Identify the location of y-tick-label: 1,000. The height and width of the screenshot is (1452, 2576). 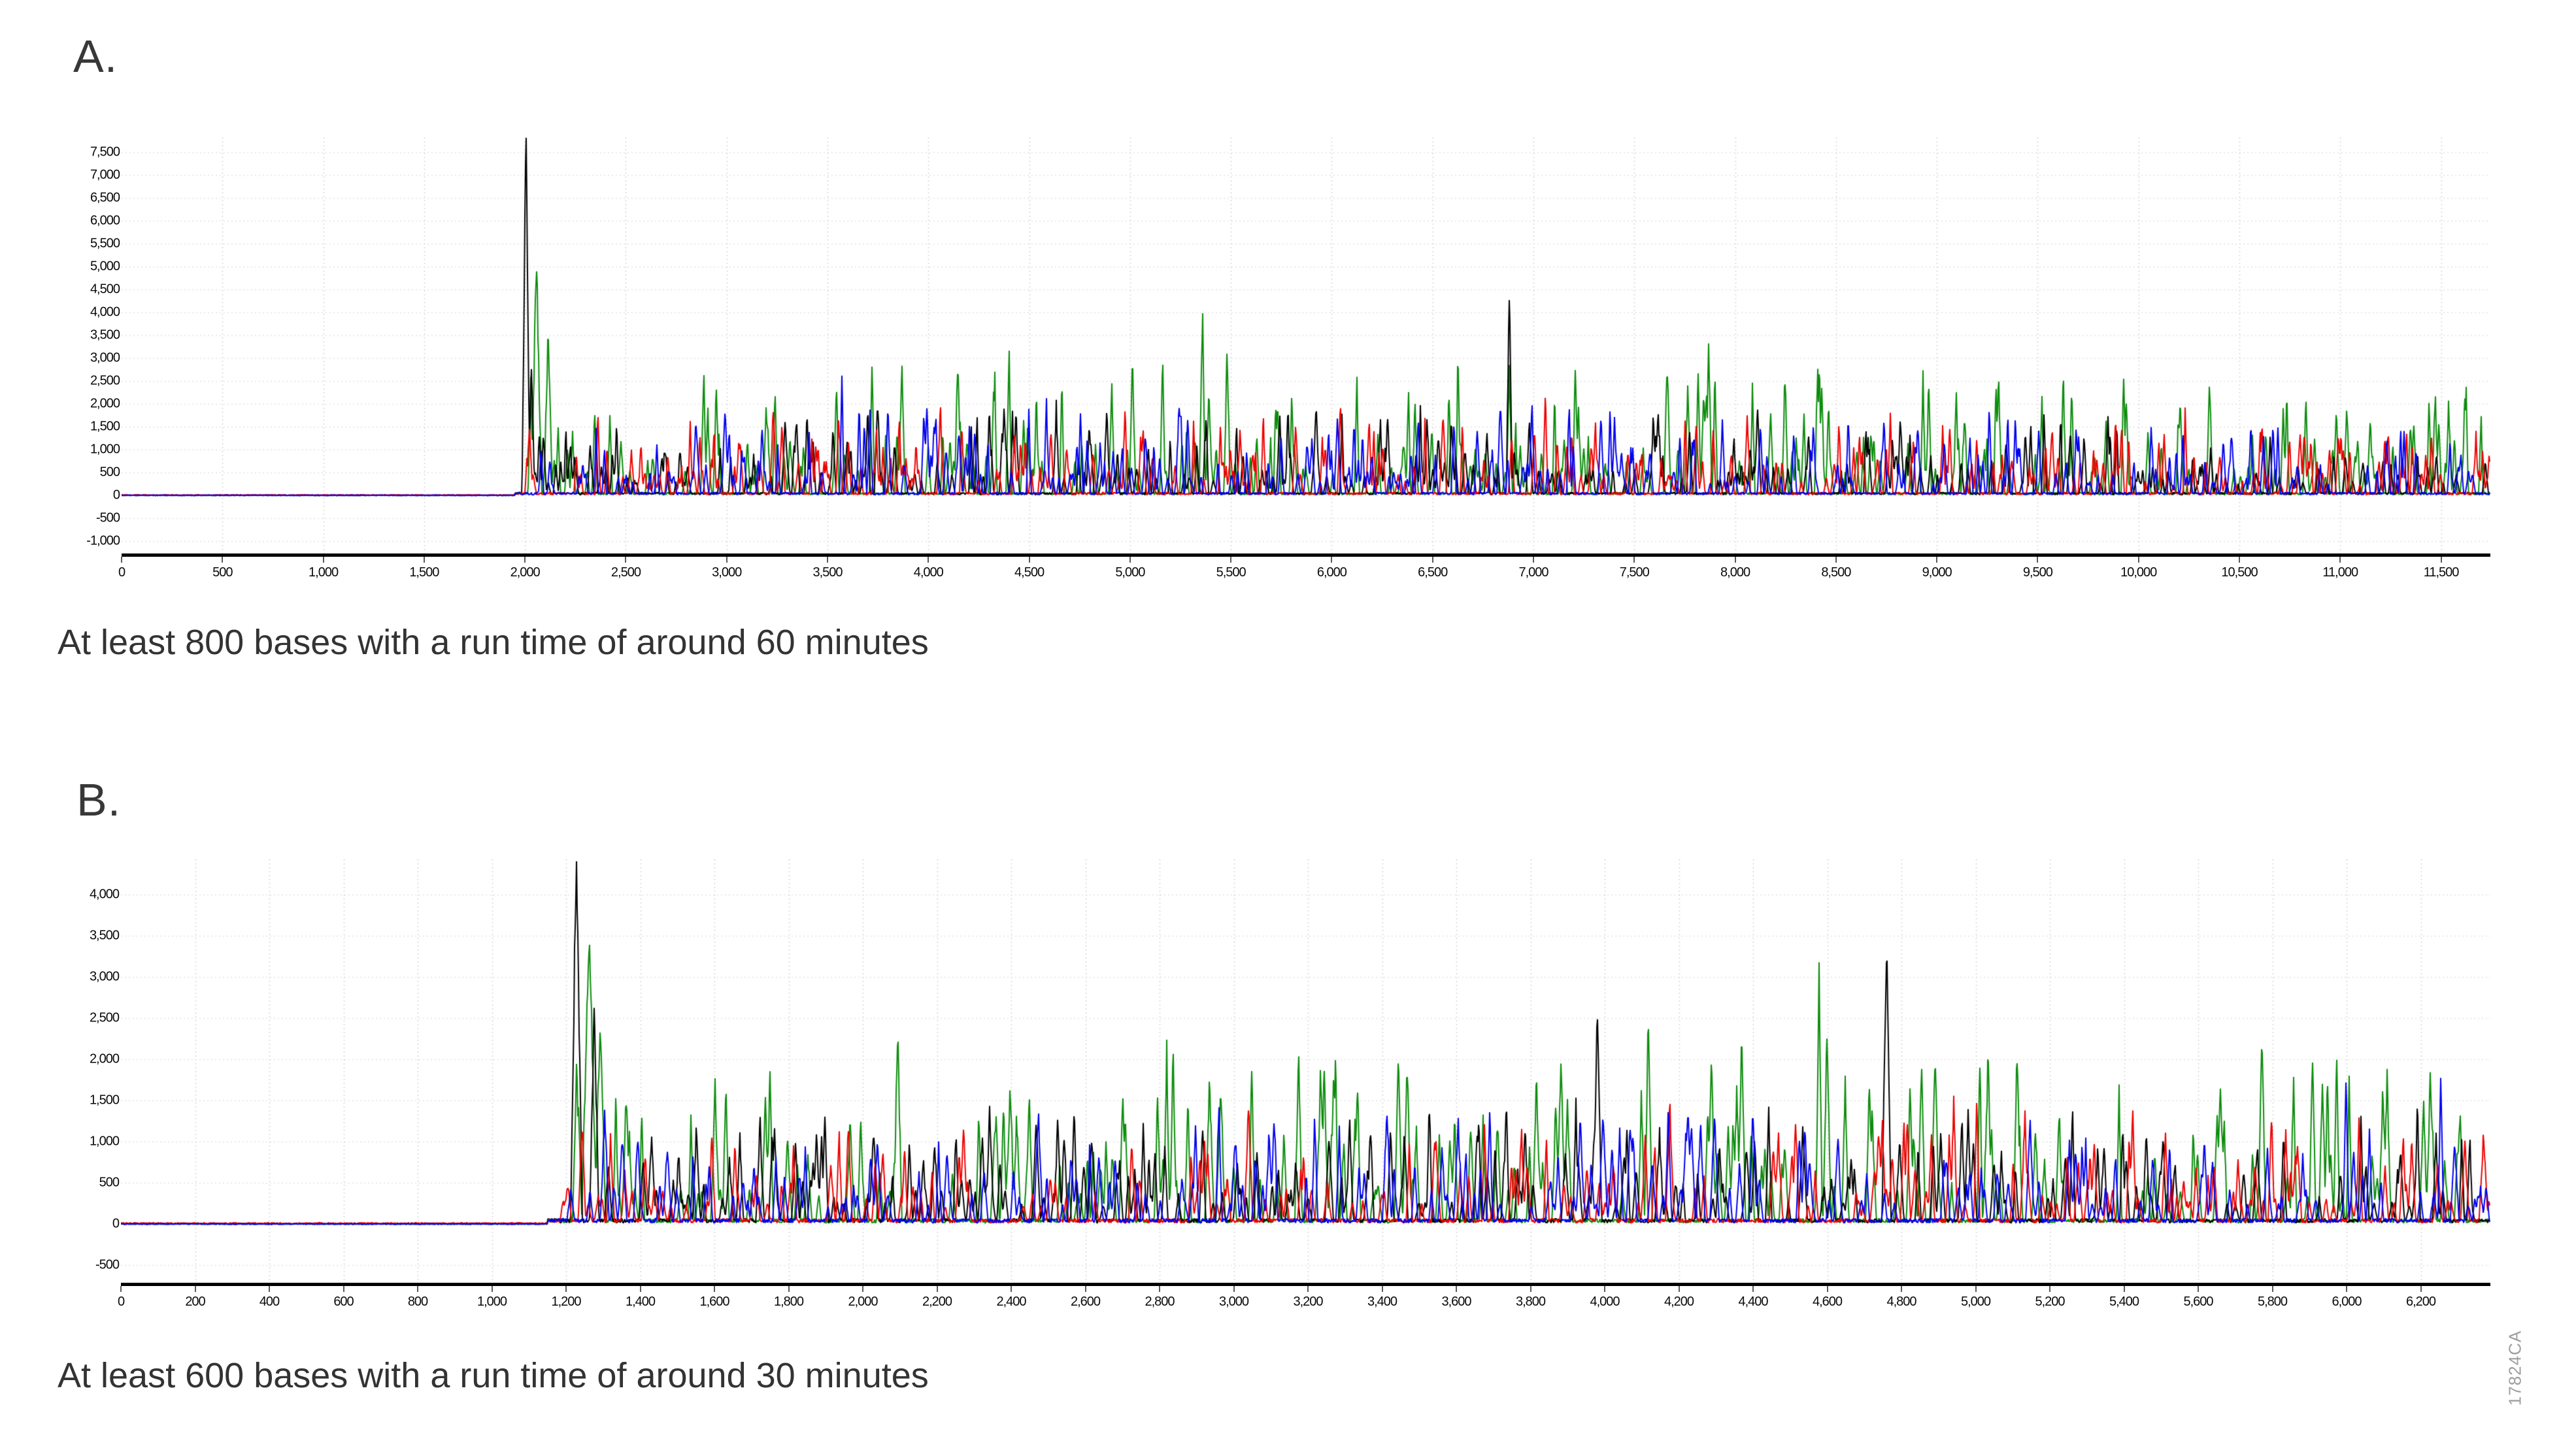
(105, 449).